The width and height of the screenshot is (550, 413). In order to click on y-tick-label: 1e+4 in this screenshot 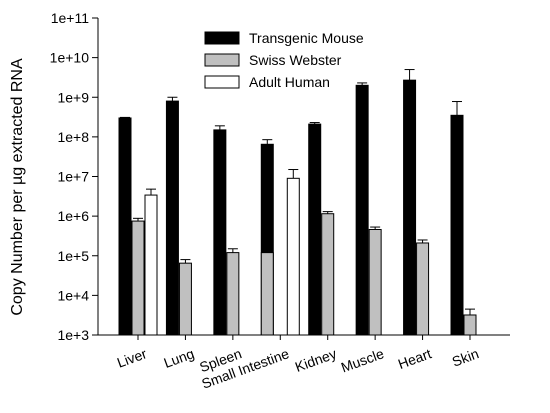, I will do `click(73, 295)`.